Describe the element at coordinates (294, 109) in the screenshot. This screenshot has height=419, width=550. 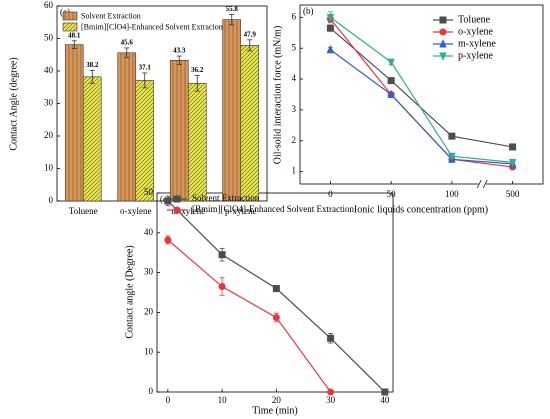
I see `y-tick-label: 3` at that location.